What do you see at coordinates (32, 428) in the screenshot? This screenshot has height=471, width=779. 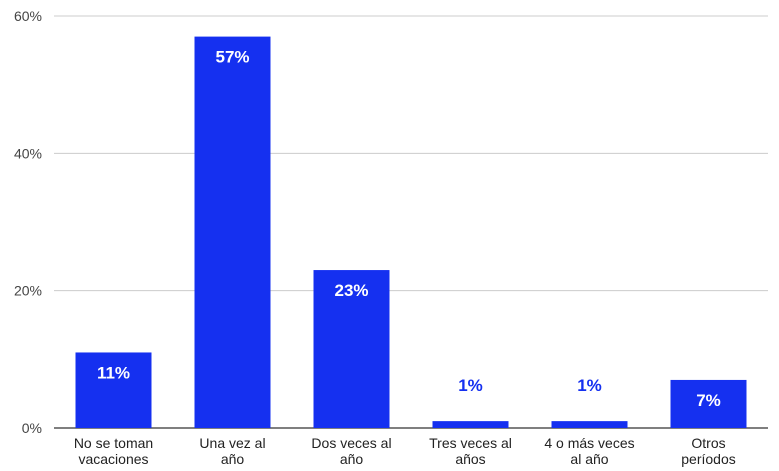 I see `y-tick-label: 0%` at bounding box center [32, 428].